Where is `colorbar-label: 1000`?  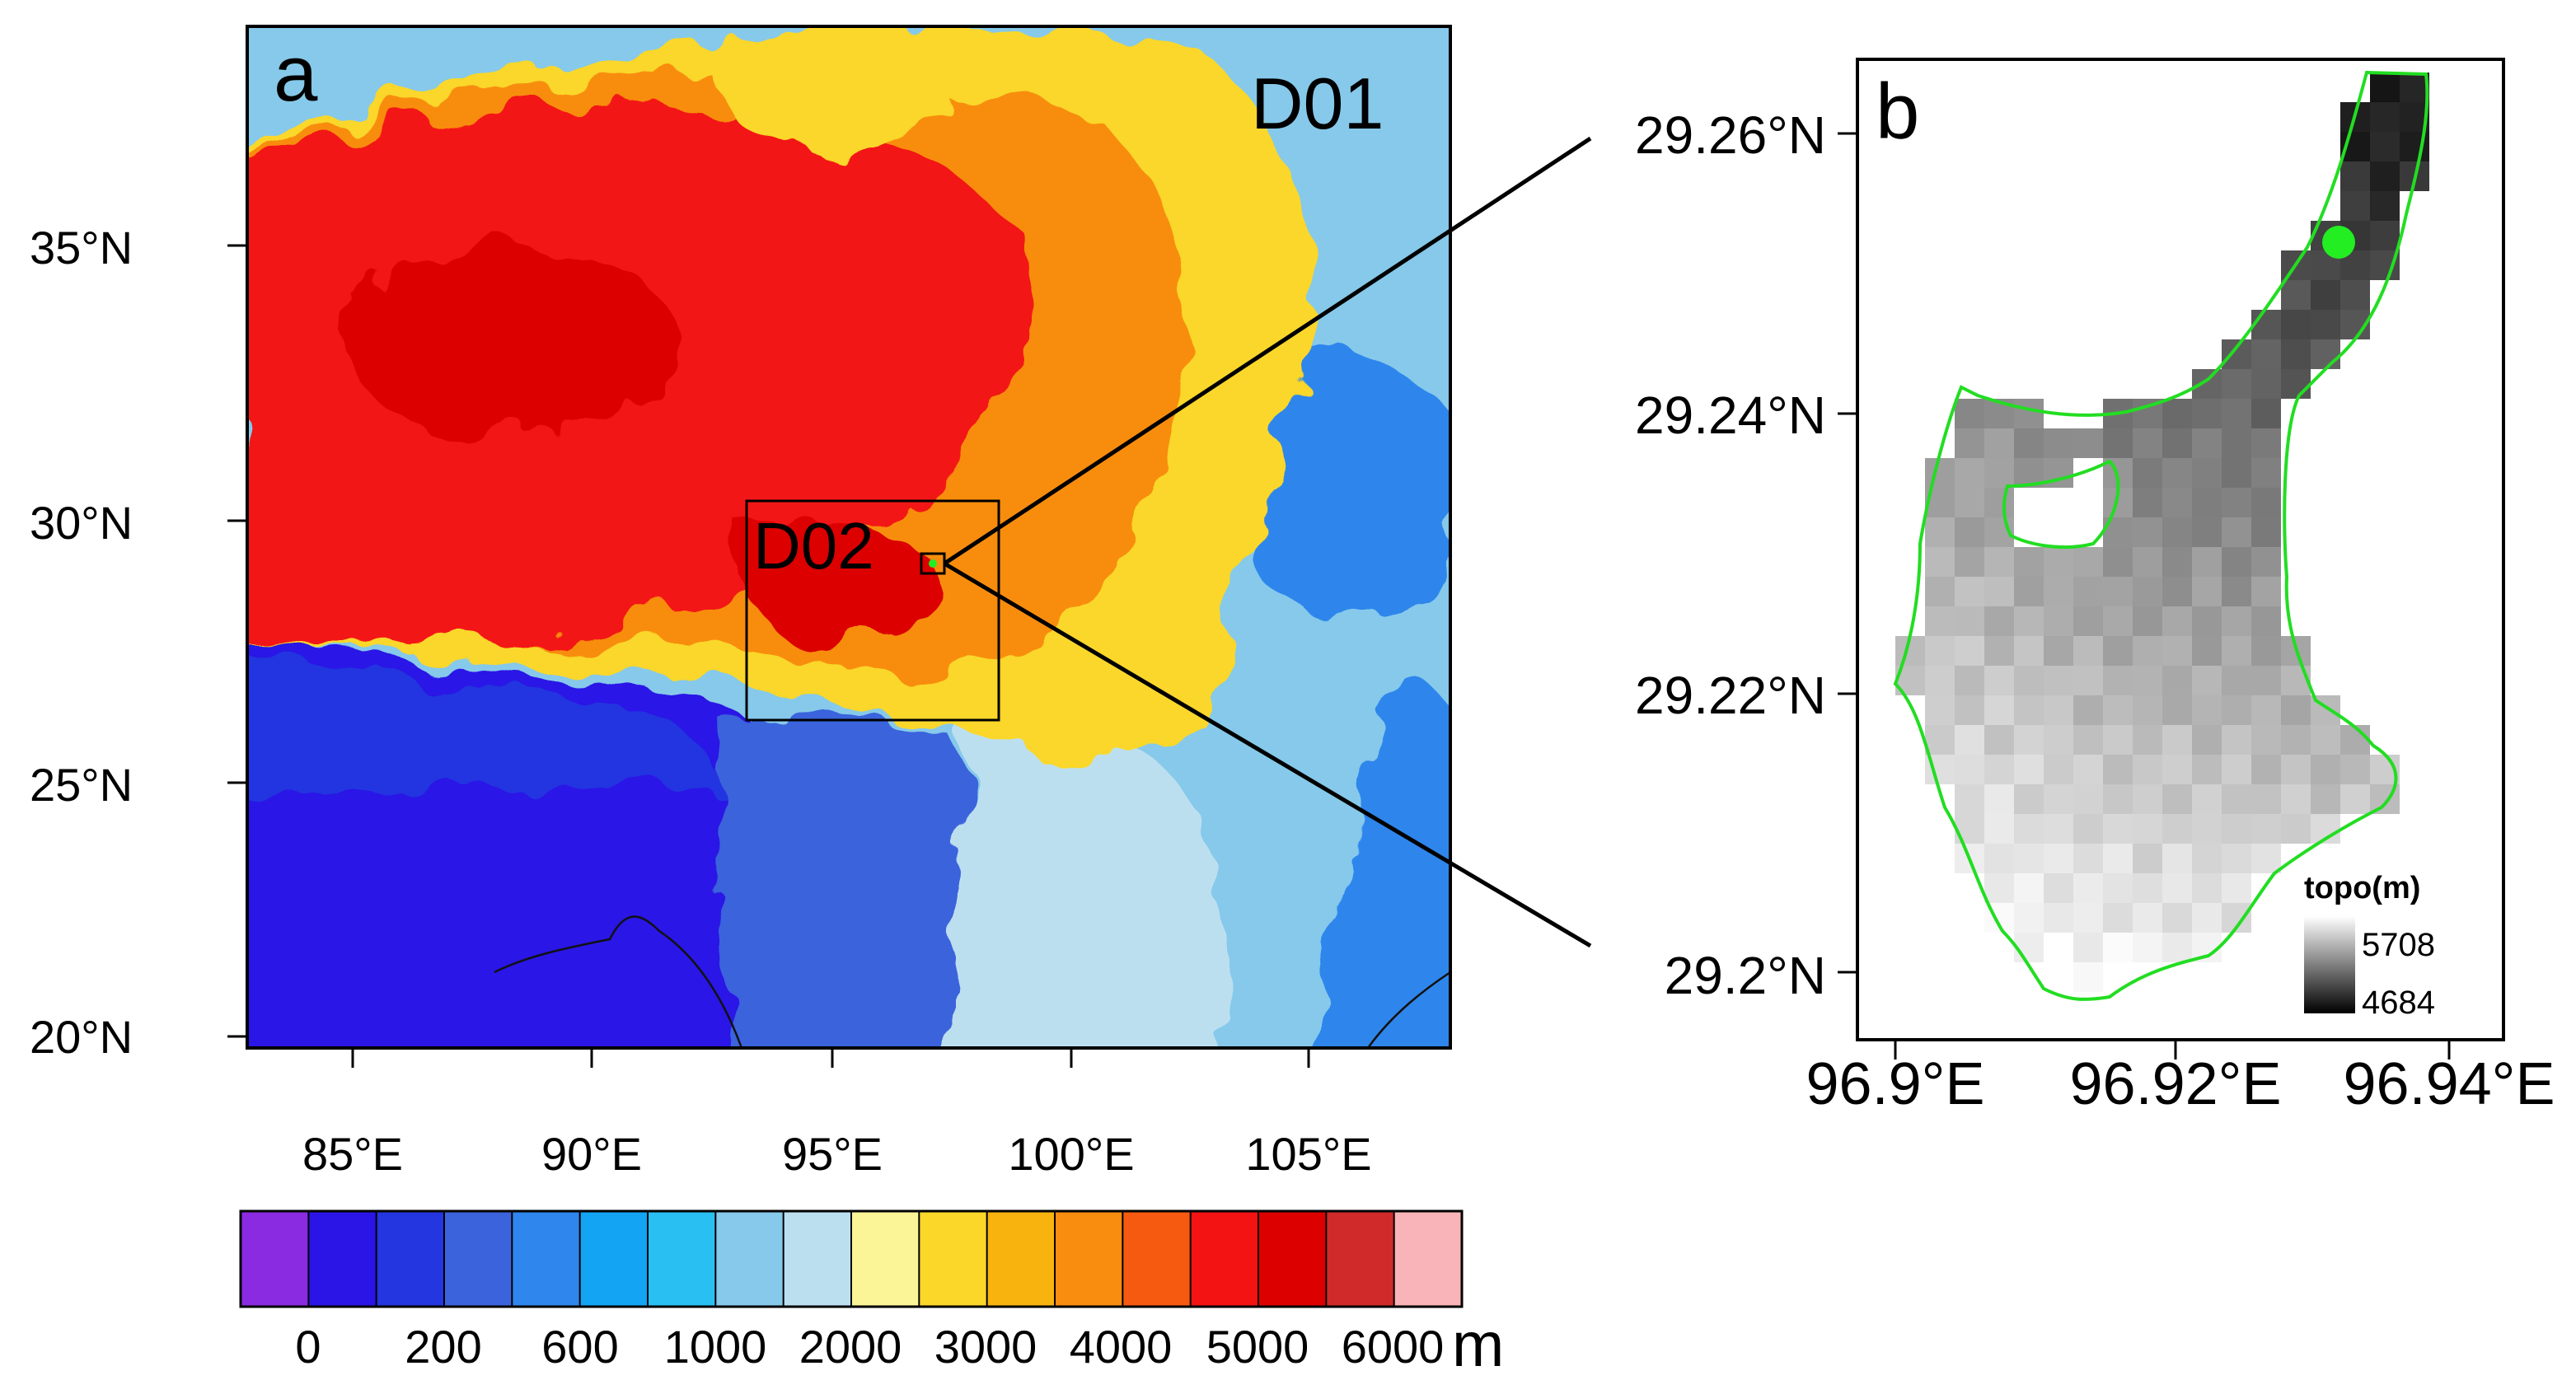
colorbar-label: 1000 is located at coordinates (715, 1347).